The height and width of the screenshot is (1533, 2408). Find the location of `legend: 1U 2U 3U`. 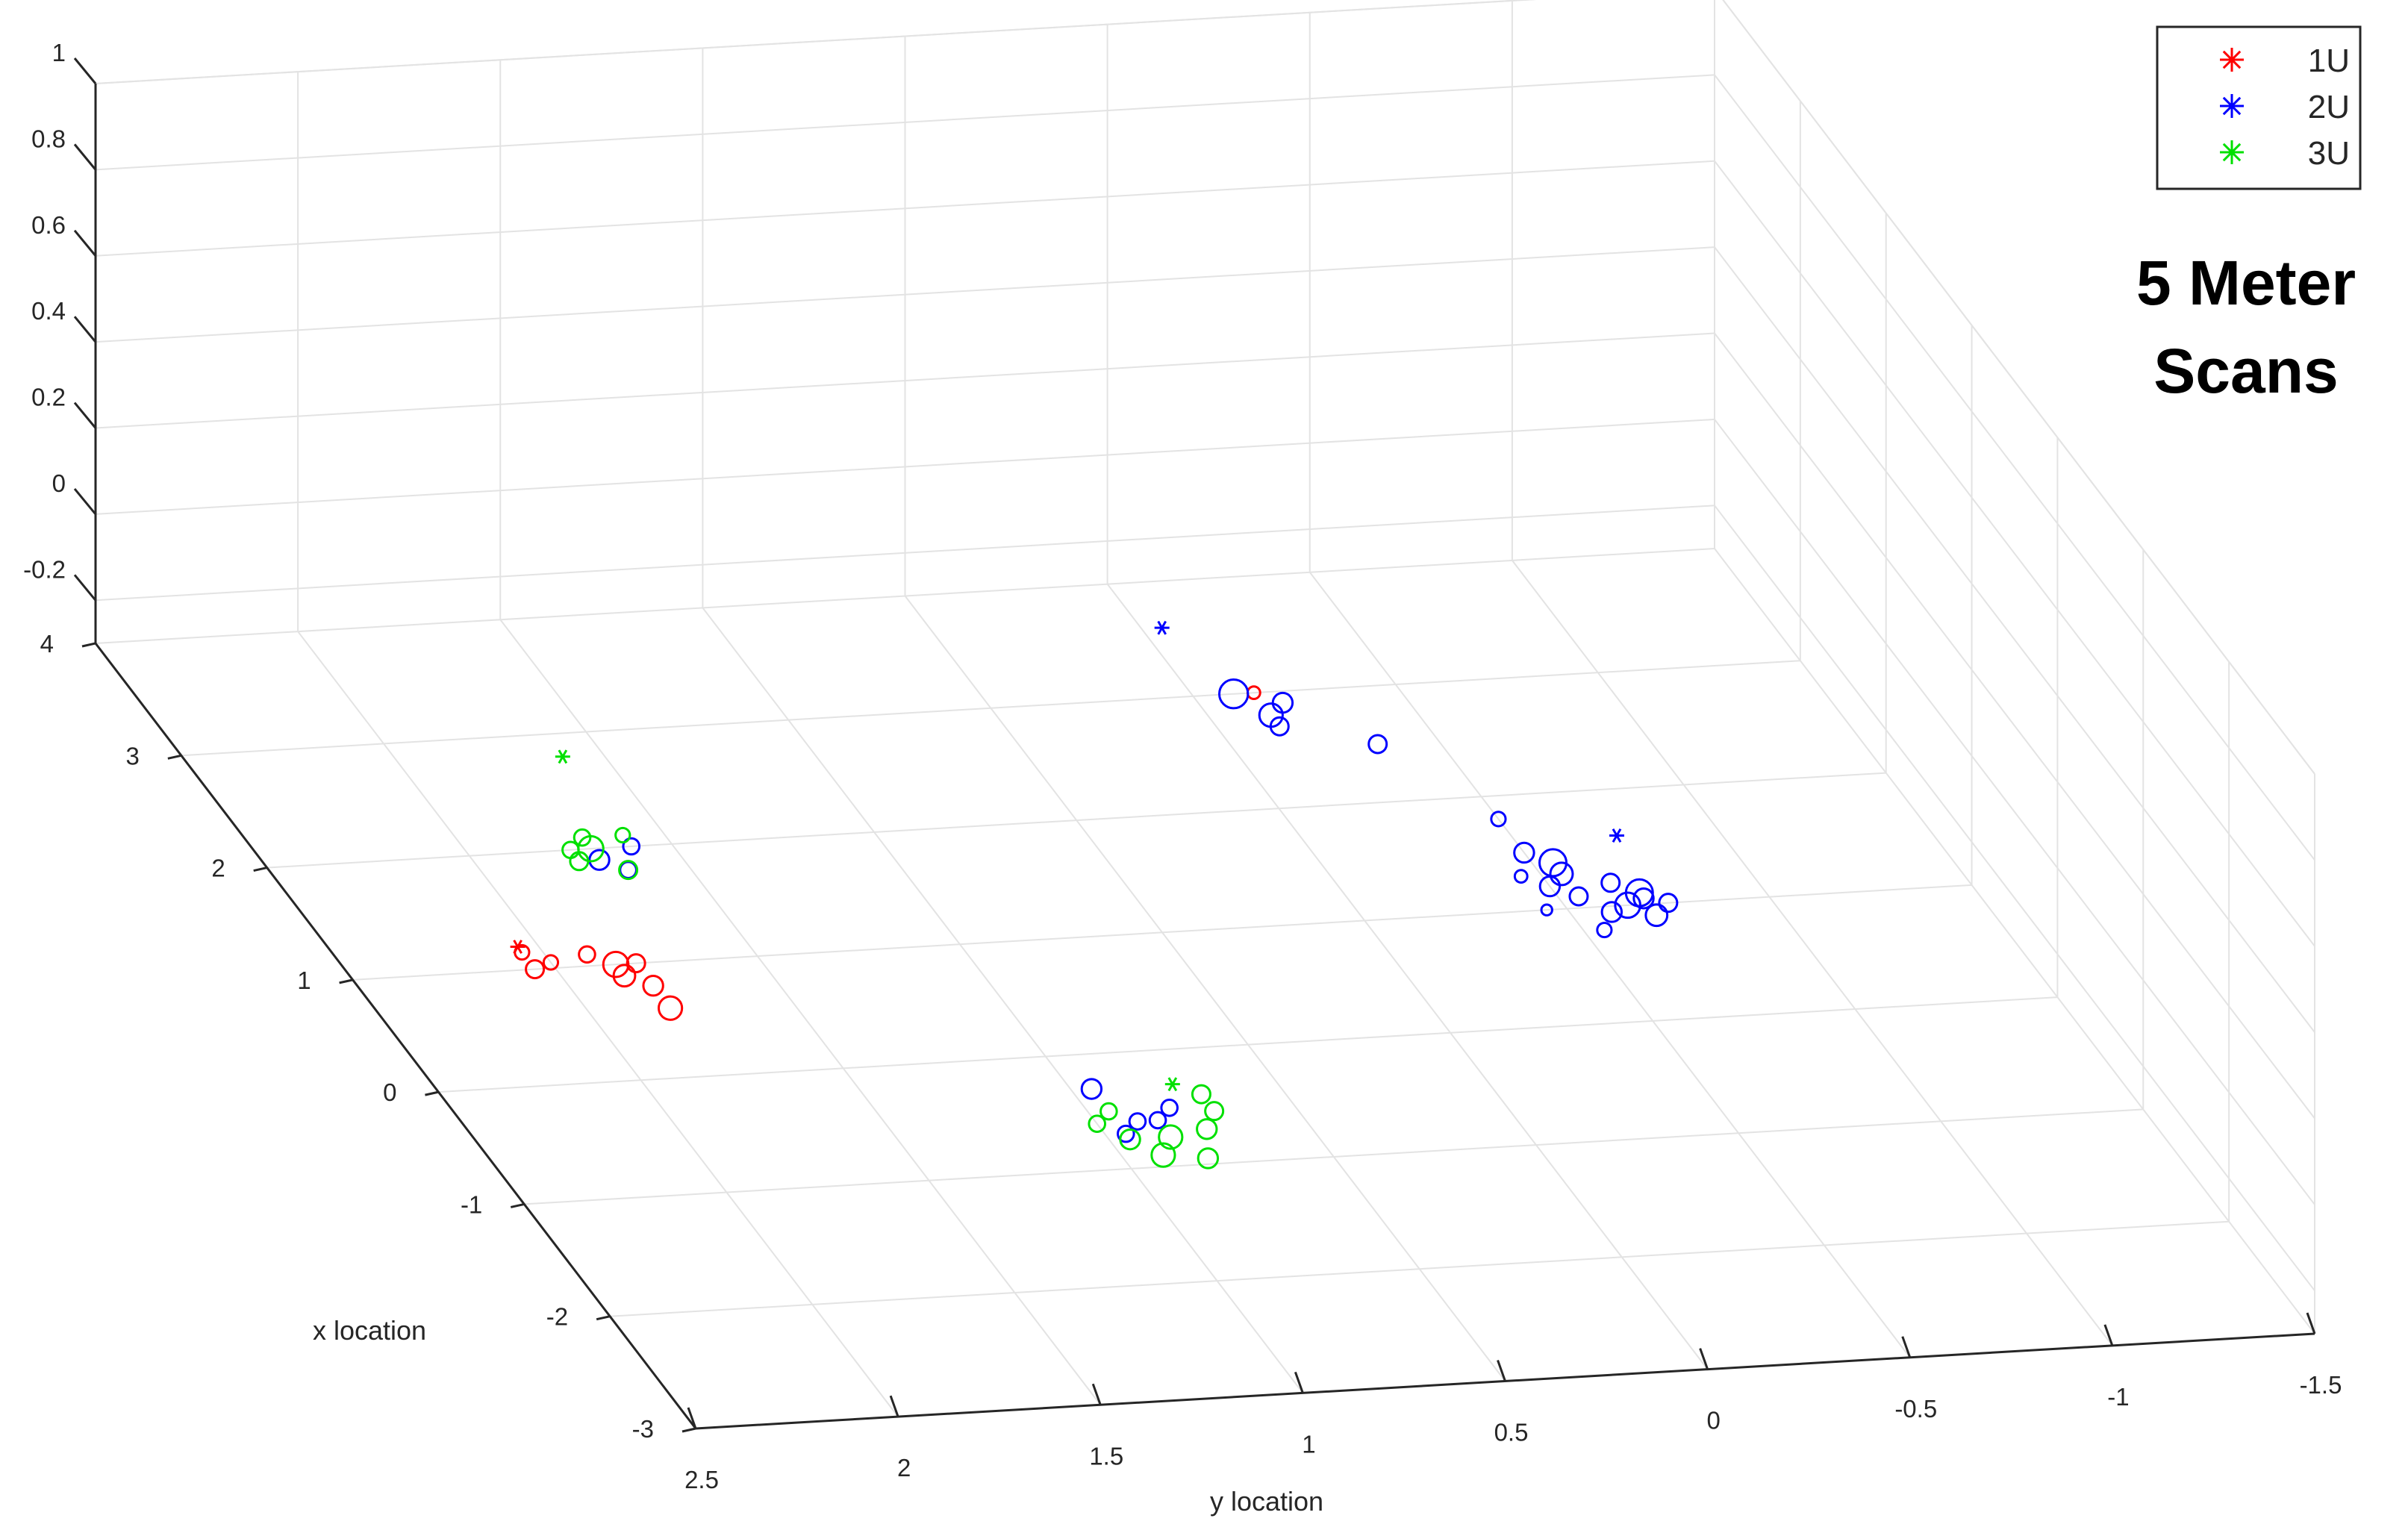

legend: 1U 2U 3U is located at coordinates (2259, 107).